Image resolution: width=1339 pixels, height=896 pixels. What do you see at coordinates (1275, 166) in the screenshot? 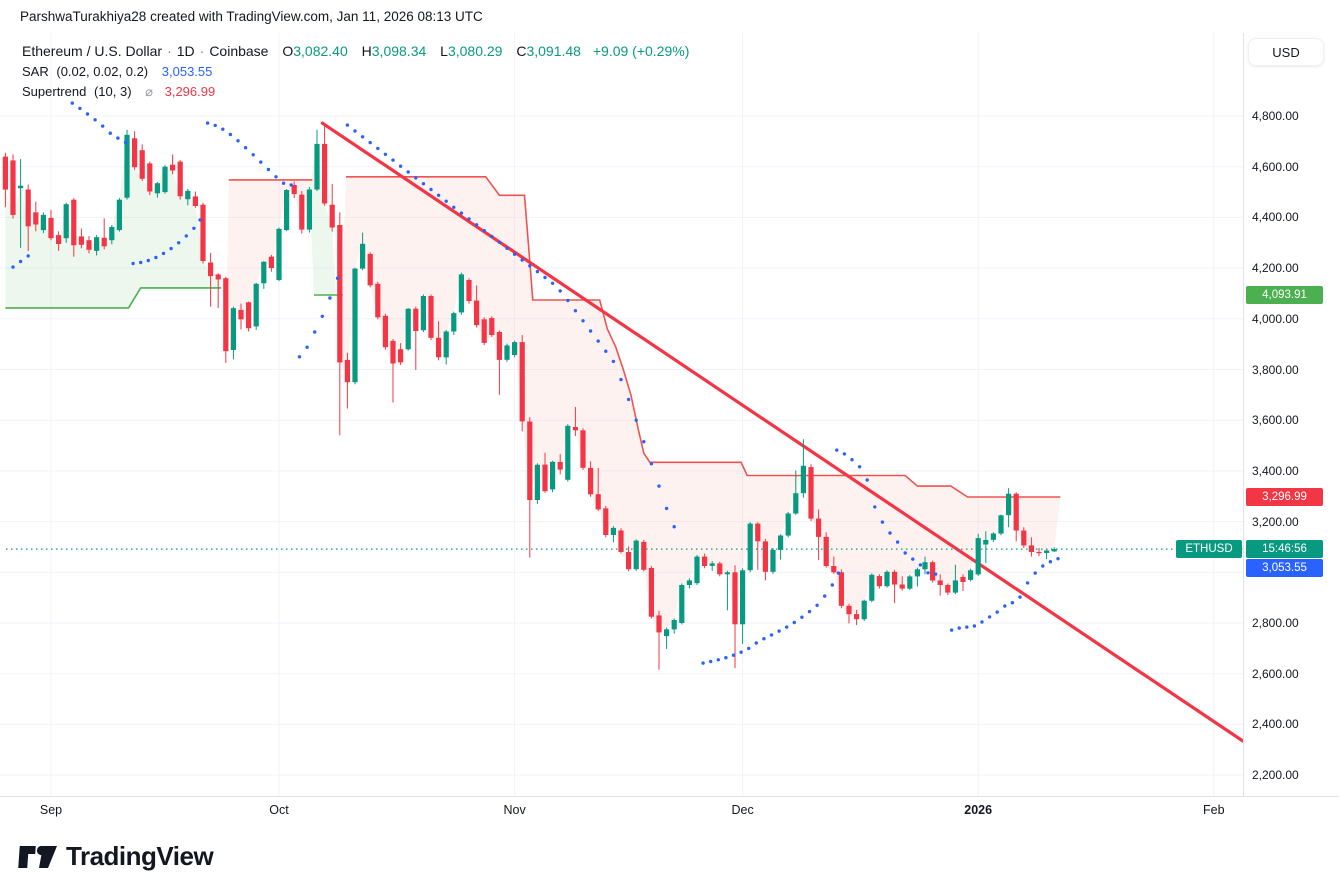
I see `price-tick-label: 4,600.00` at bounding box center [1275, 166].